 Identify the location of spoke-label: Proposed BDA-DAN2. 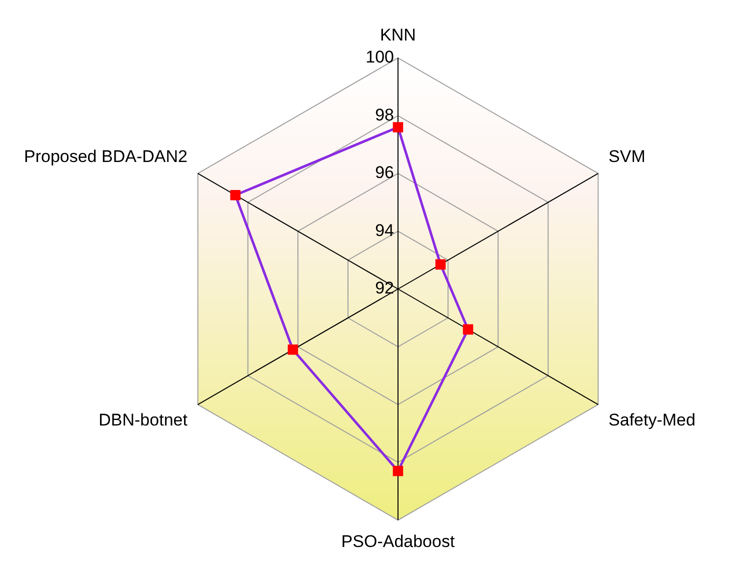
(106, 156).